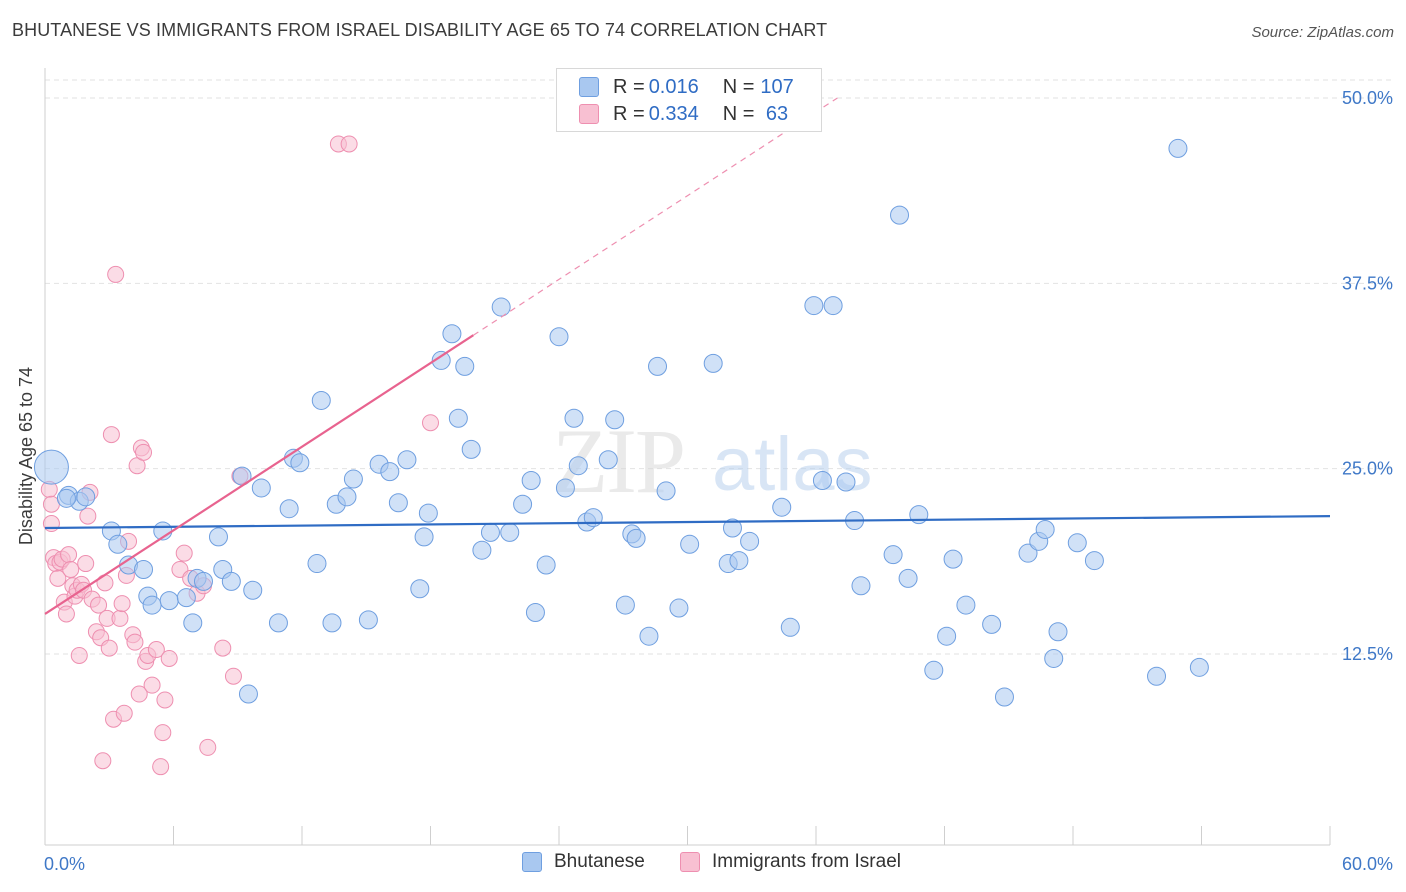  What do you see at coordinates (673, 86) in the screenshot?
I see `legend-r-value: 0.016` at bounding box center [673, 86].